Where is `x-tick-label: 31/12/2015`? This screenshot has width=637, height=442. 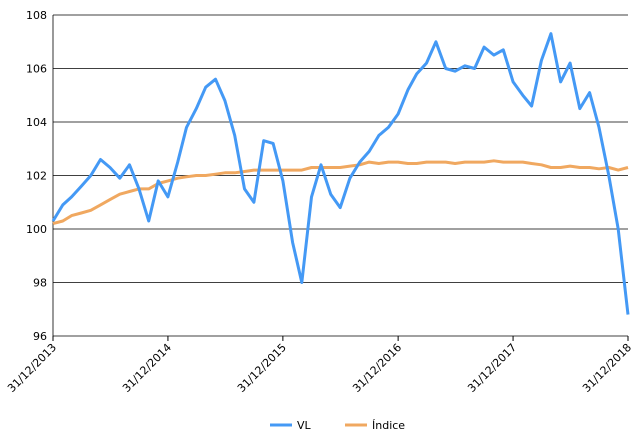 x-tick-label: 31/12/2015 is located at coordinates (262, 368).